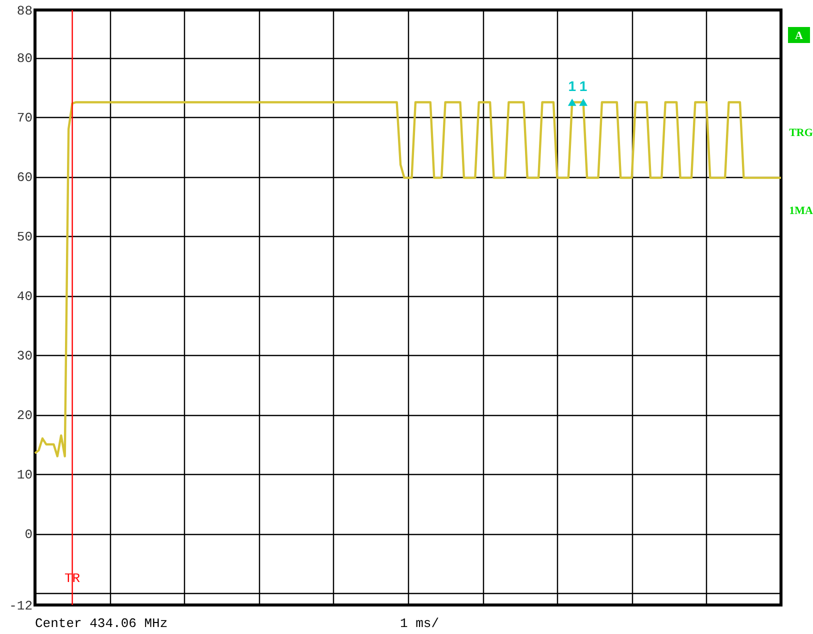 The height and width of the screenshot is (634, 813). I want to click on y-tick-label: 60, so click(24, 178).